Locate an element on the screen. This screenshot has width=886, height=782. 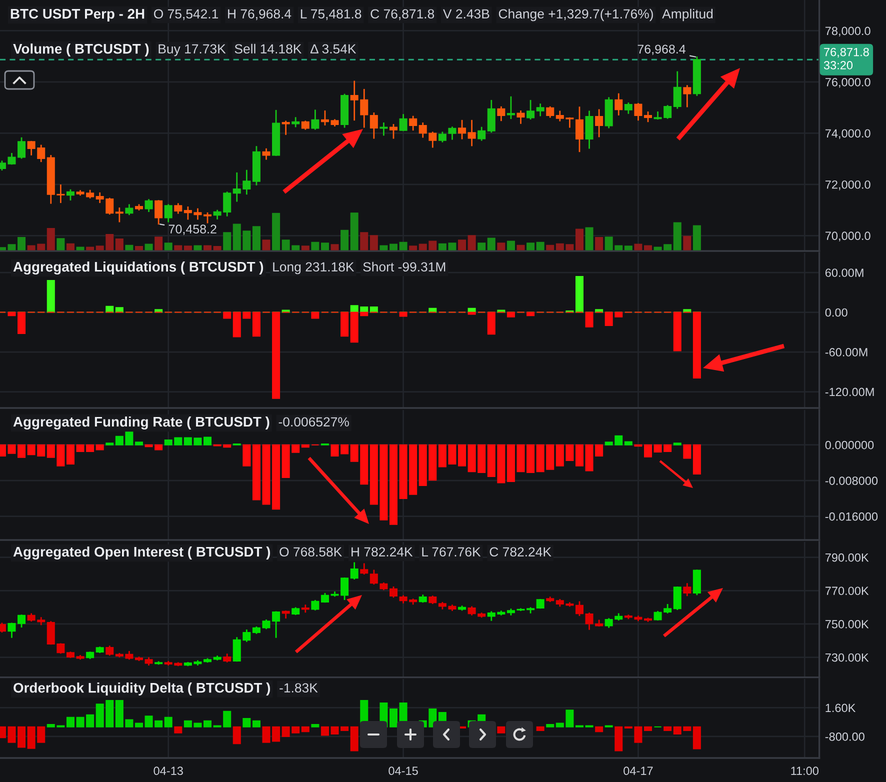
y-tick-label: 730.00K is located at coordinates (847, 657).